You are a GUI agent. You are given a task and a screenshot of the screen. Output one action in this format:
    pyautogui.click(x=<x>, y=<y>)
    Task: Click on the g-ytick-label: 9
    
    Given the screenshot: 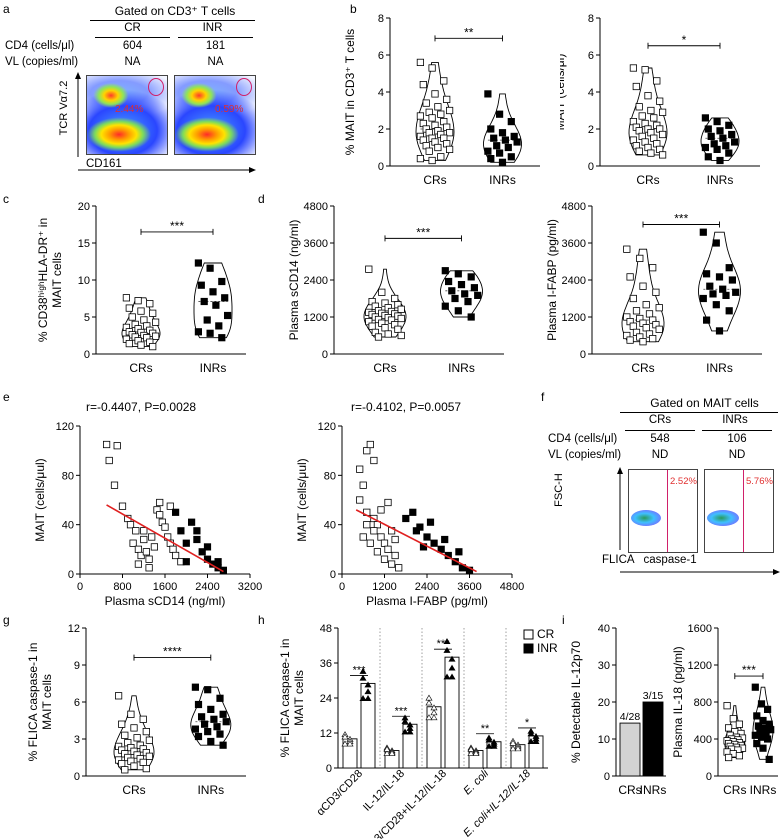 What is the action you would take?
    pyautogui.click(x=77, y=666)
    